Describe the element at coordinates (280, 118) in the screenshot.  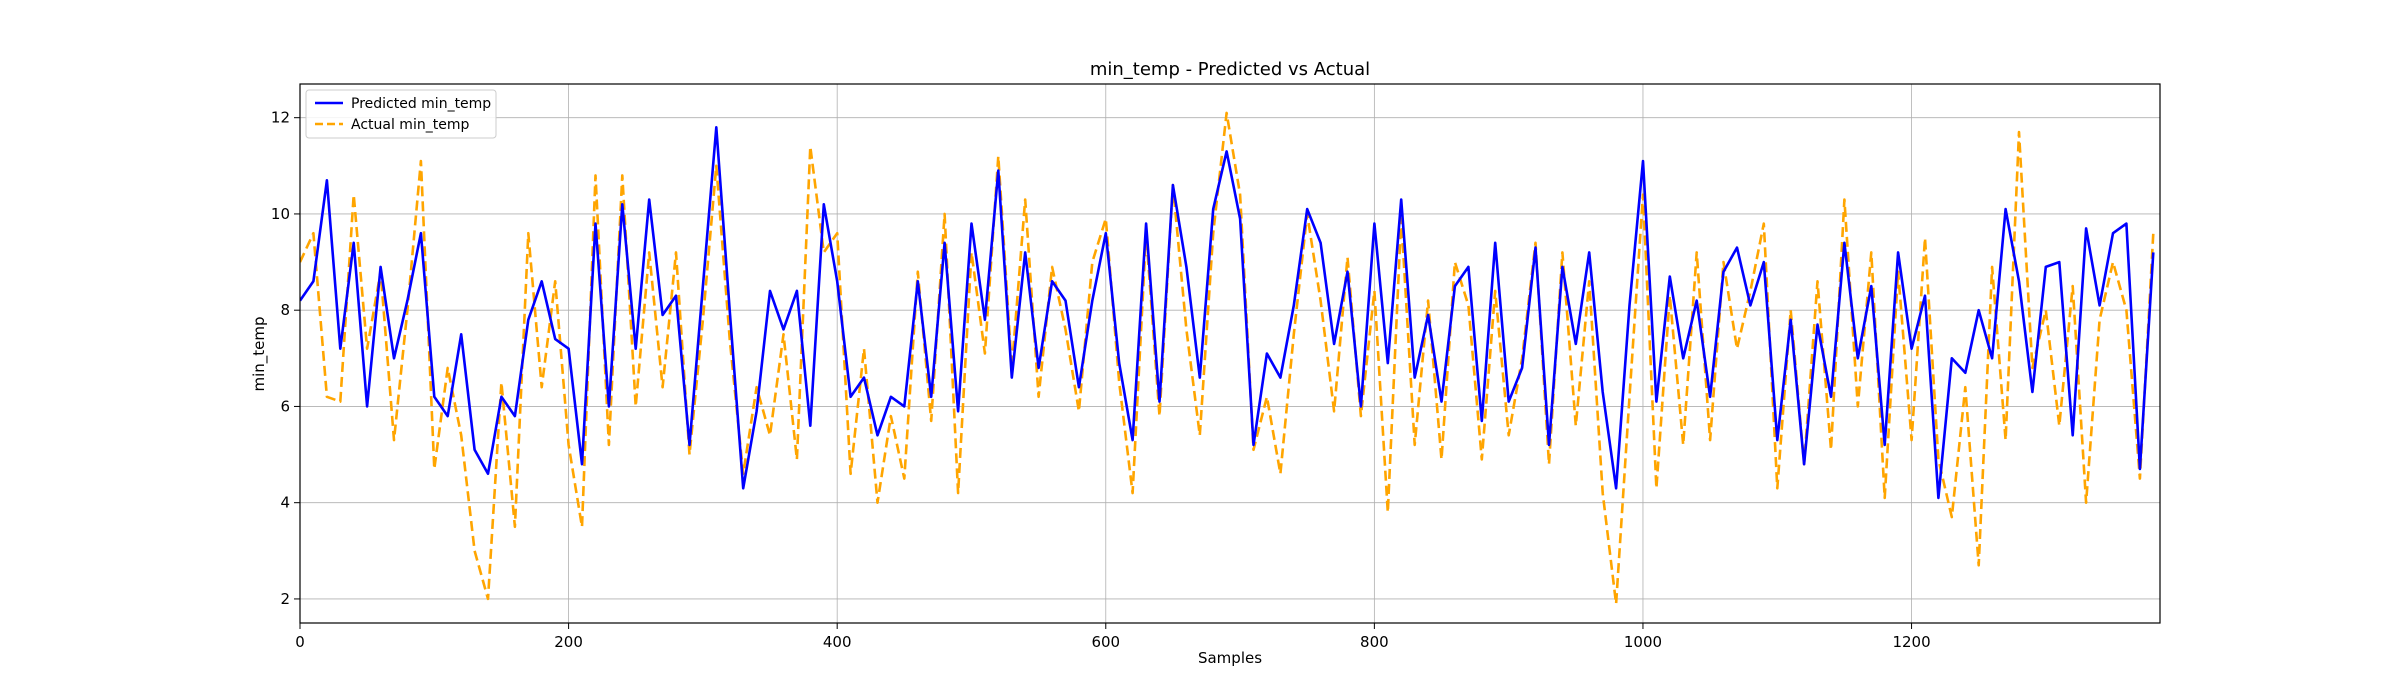
I see `y-tick-label: 12` at that location.